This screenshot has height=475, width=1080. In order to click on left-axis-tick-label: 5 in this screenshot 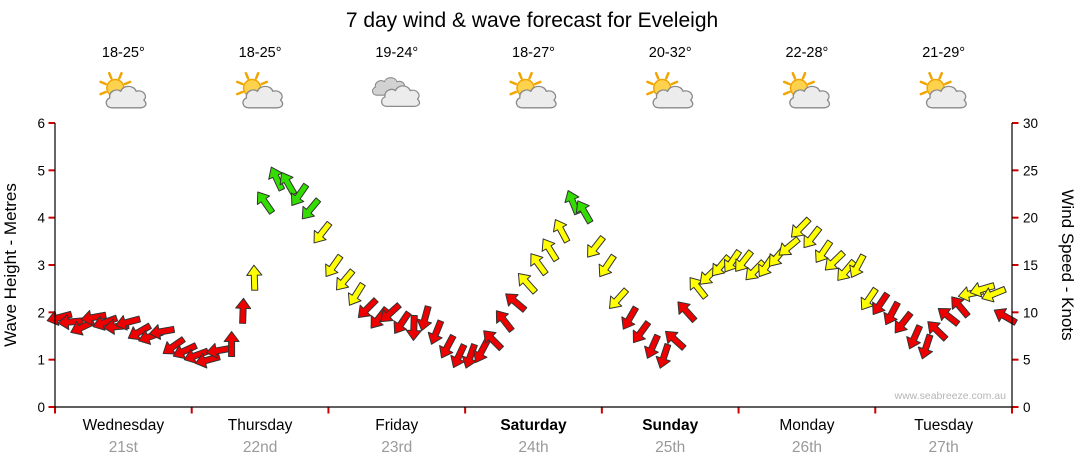, I will do `click(41, 170)`.